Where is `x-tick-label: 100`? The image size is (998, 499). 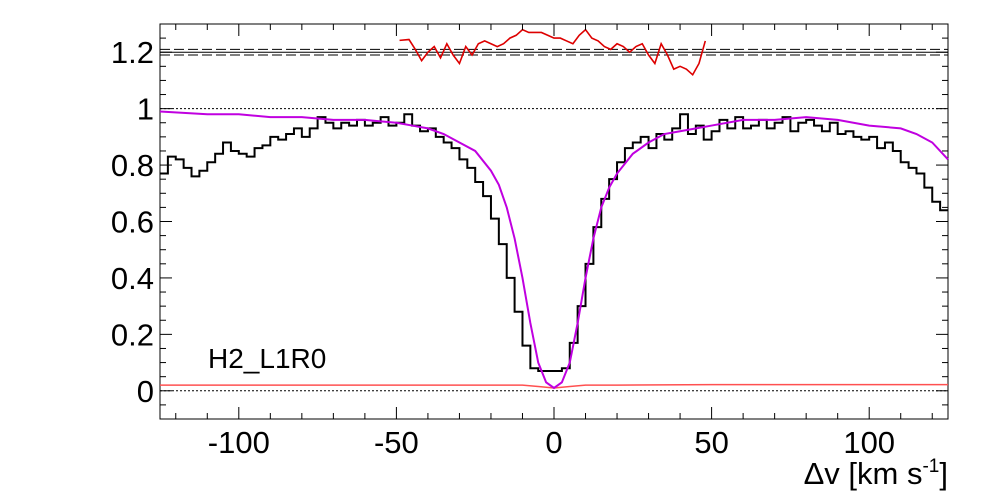 x-tick-label: 100 is located at coordinates (869, 442).